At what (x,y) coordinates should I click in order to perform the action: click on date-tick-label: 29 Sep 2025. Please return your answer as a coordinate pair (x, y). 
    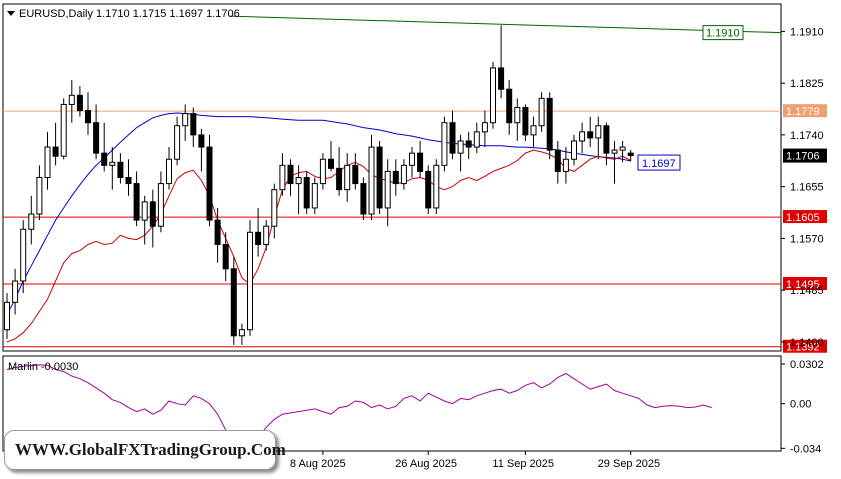
    Looking at the image, I should click on (629, 464).